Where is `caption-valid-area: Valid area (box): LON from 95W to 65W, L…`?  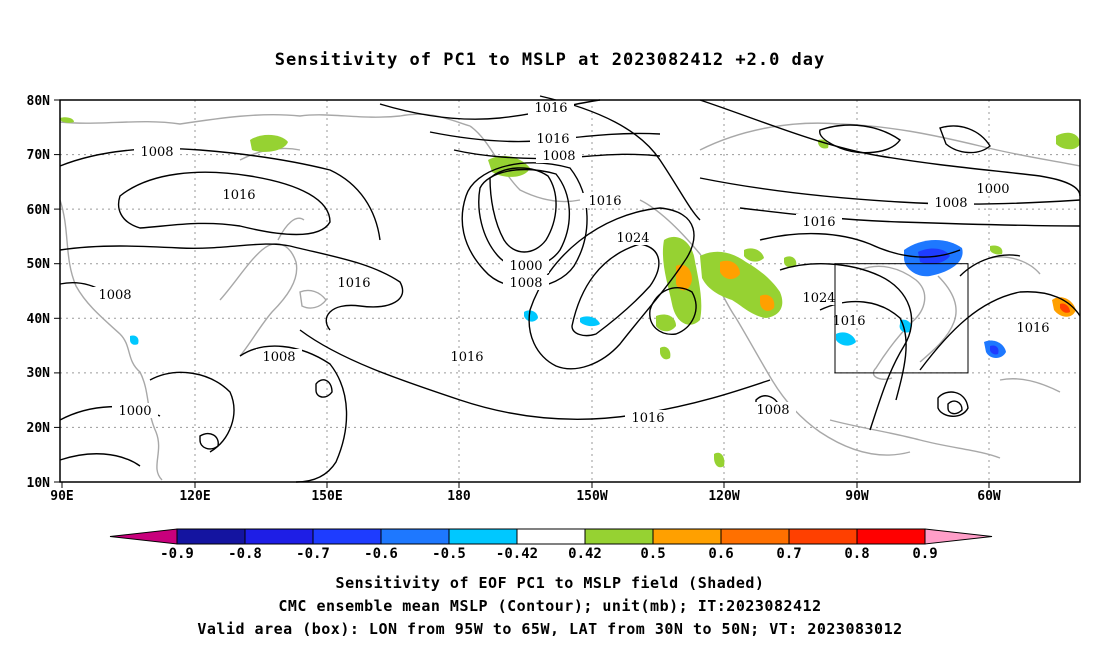 caption-valid-area: Valid area (box): LON from 95W to 65W, L… is located at coordinates (550, 629).